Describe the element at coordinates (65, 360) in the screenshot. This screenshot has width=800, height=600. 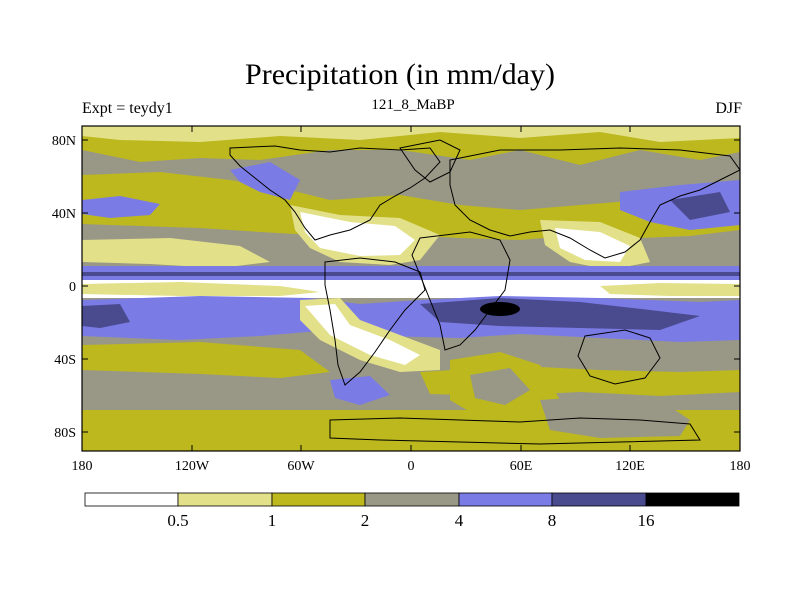
I see `y-tick-label: 40S` at that location.